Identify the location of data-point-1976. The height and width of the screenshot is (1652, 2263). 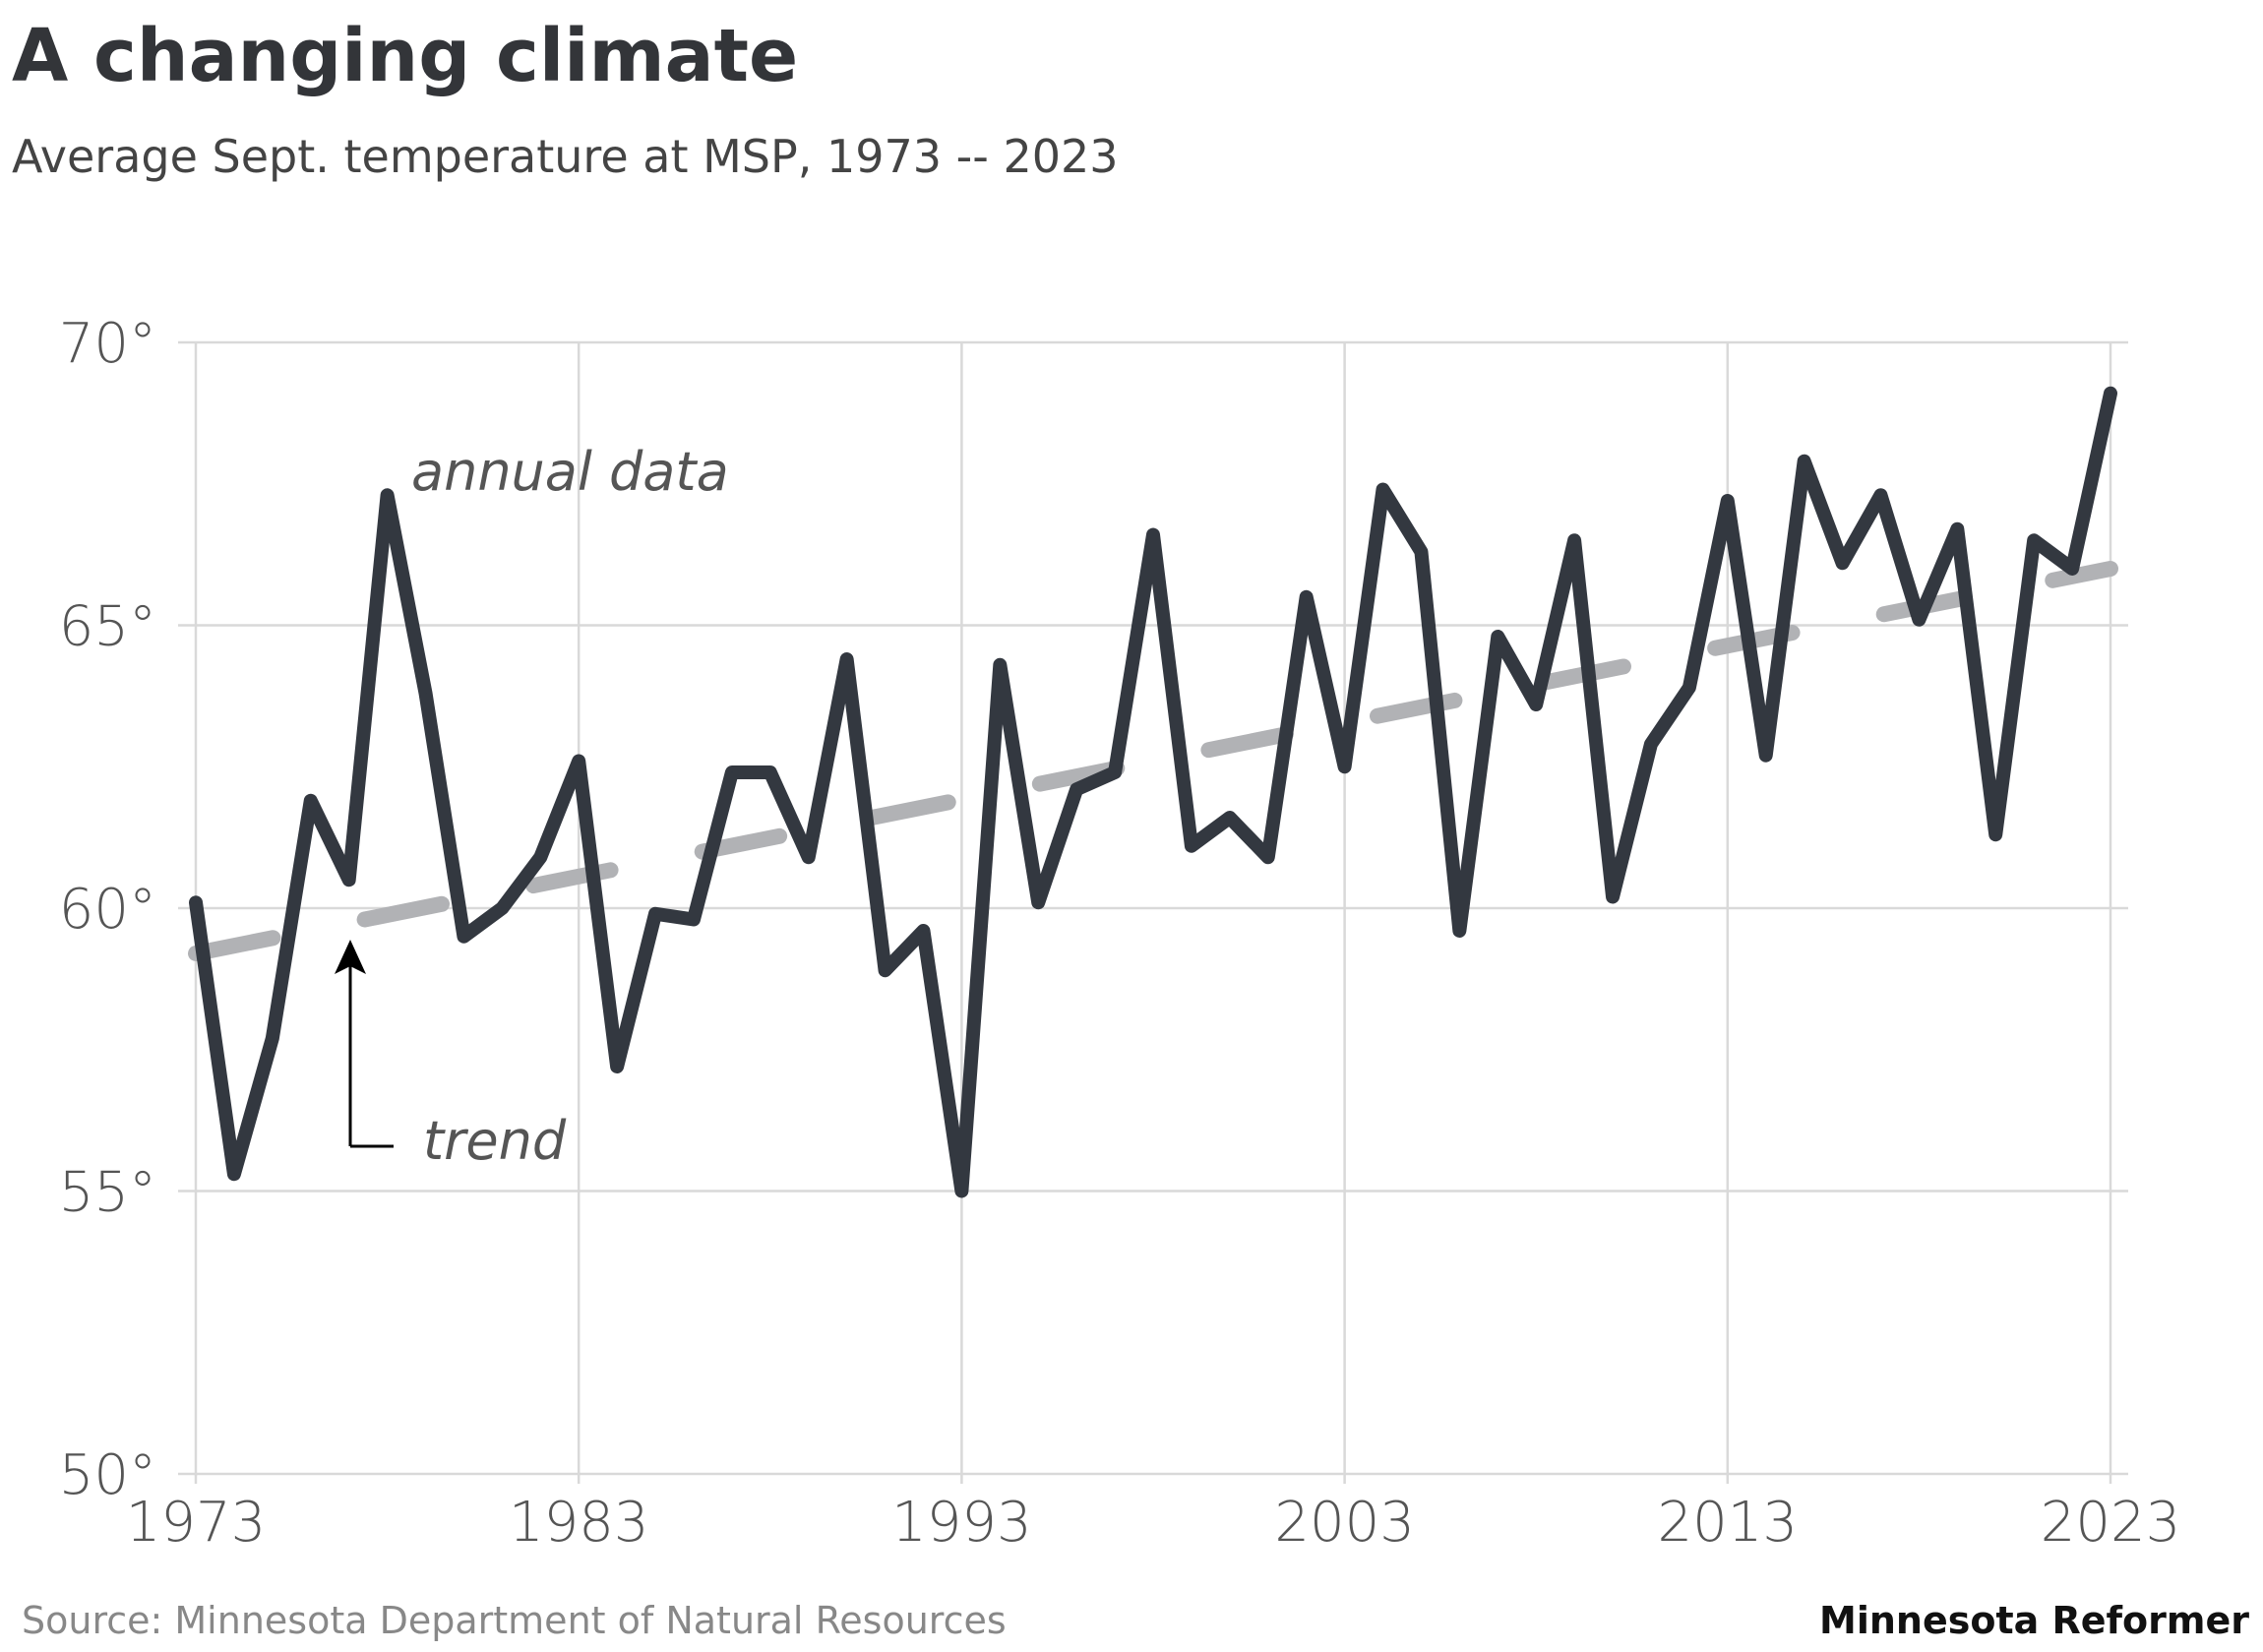
(310, 800).